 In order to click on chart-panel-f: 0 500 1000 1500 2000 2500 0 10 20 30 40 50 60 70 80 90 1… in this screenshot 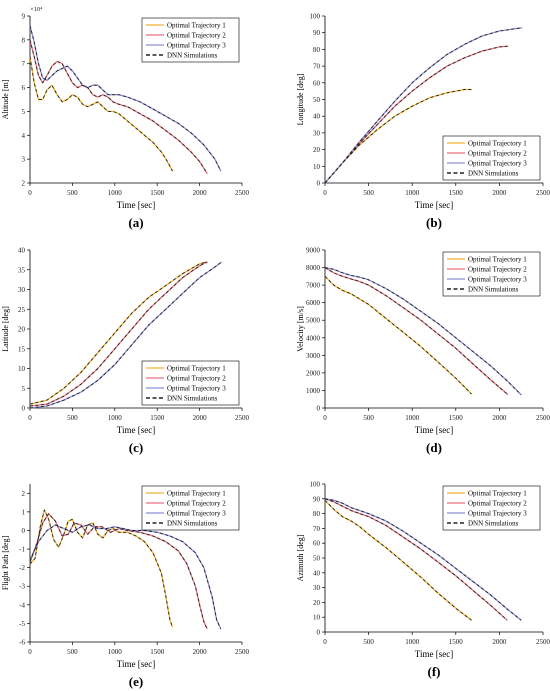, I will do `click(423, 580)`.